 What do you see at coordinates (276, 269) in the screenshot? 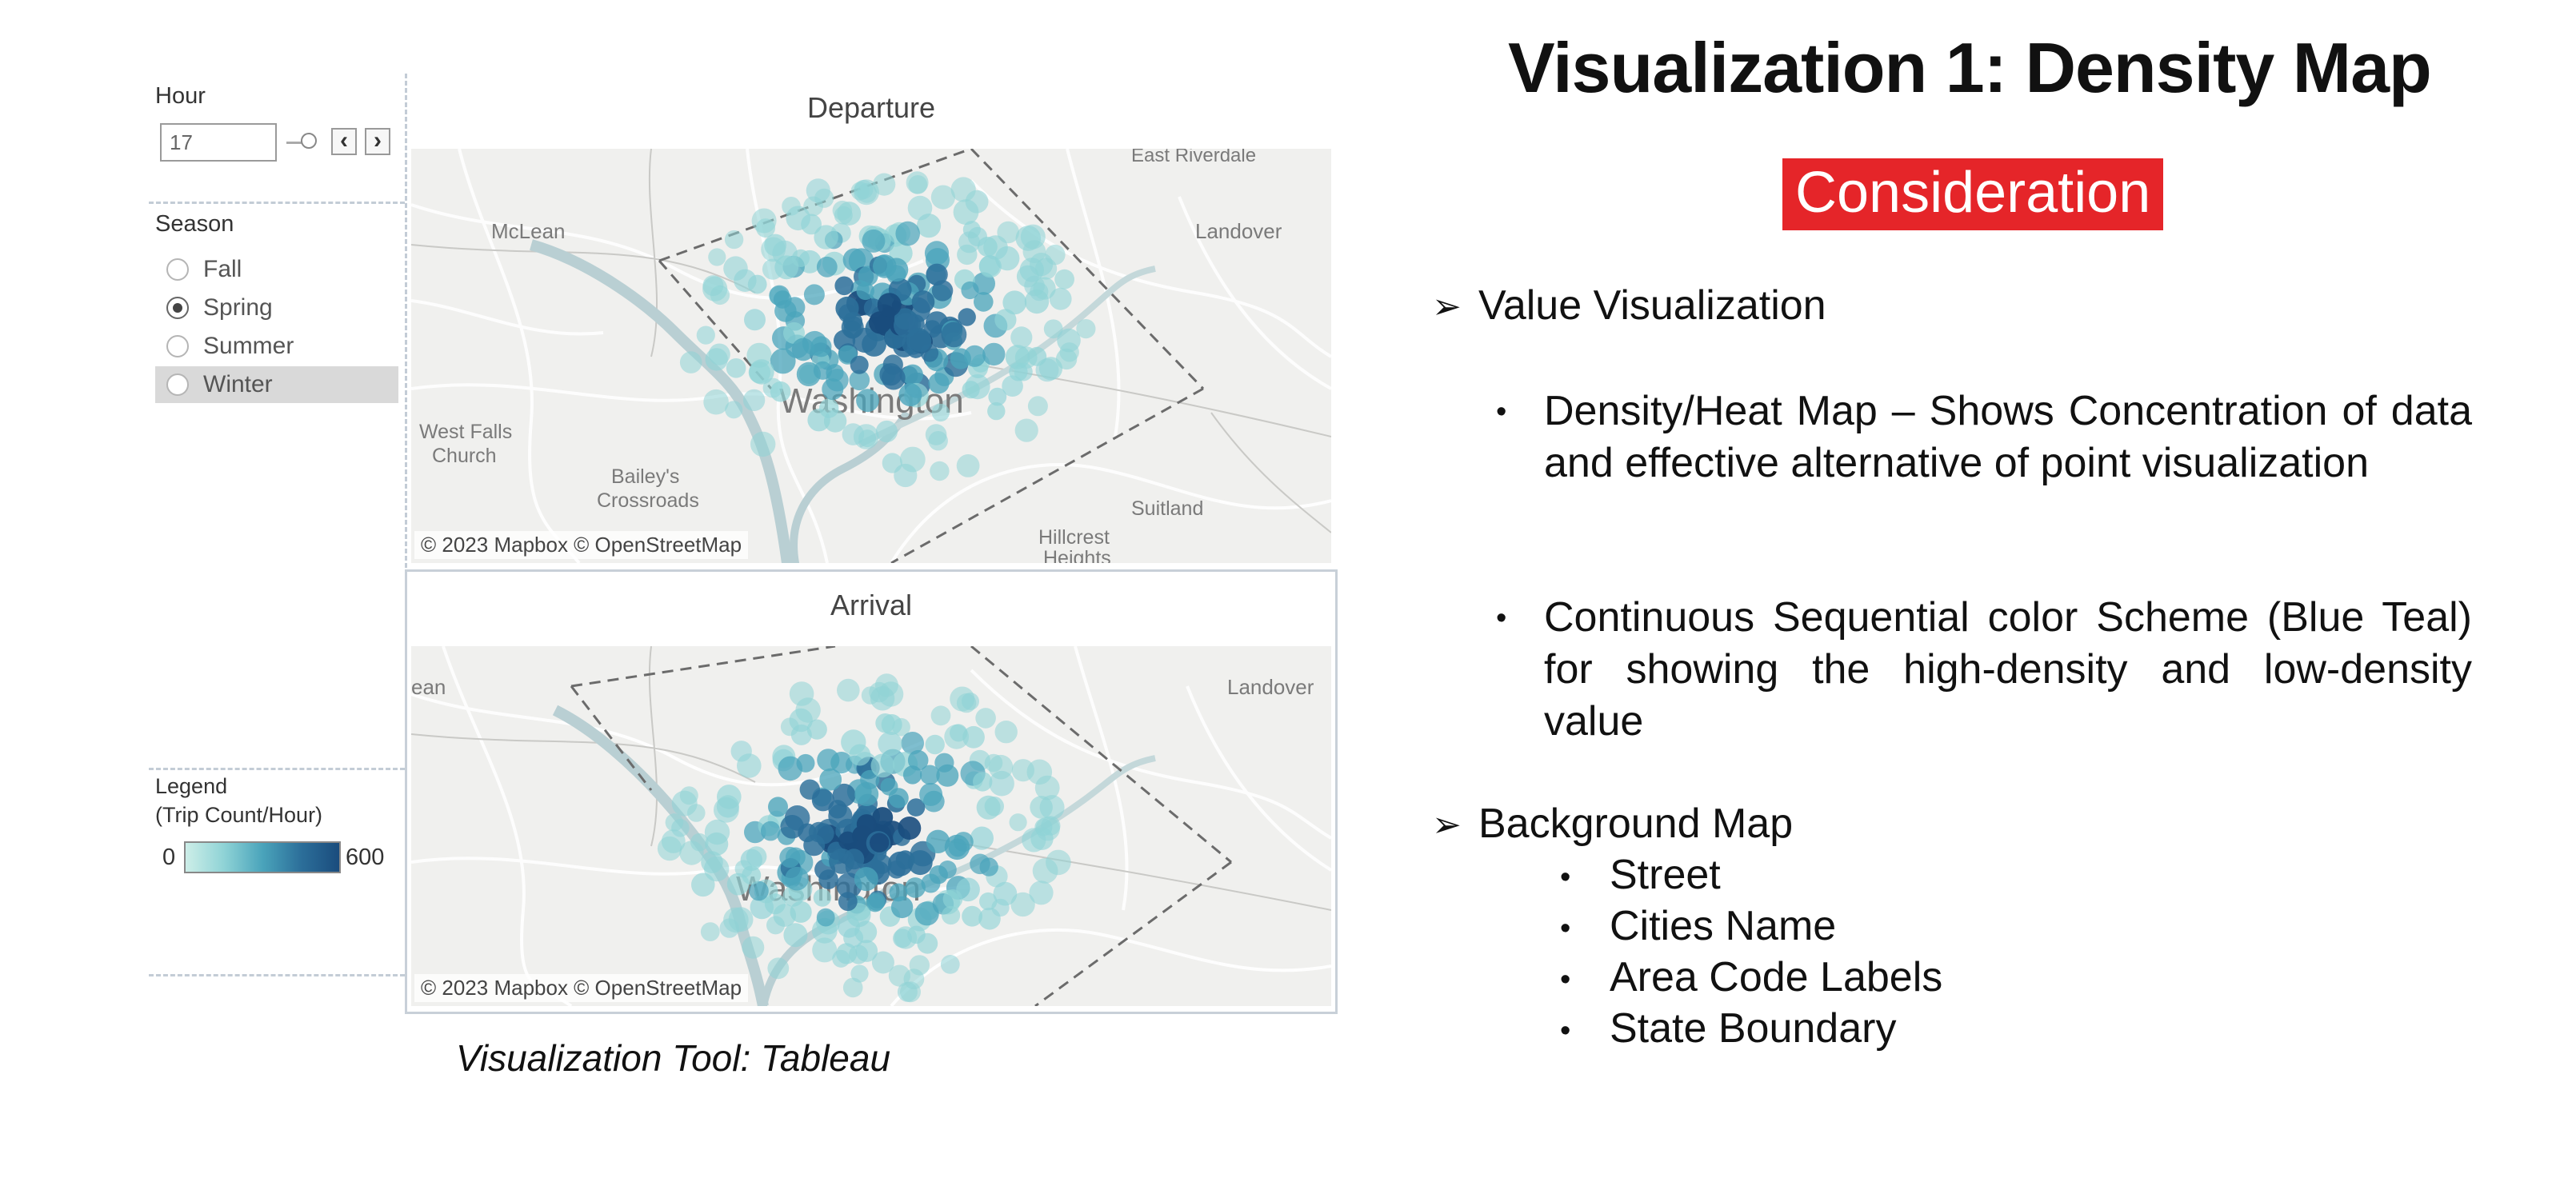
I see `season-option-fall: Fall` at bounding box center [276, 269].